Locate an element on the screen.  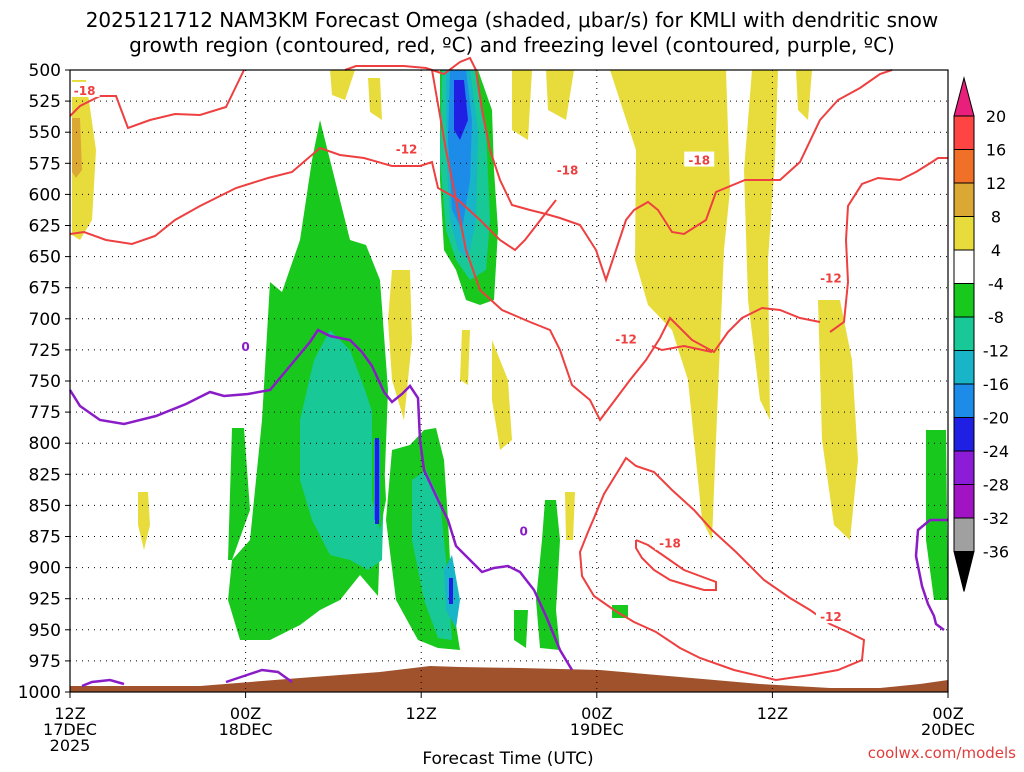
terrain-fill is located at coordinates (509, 679).